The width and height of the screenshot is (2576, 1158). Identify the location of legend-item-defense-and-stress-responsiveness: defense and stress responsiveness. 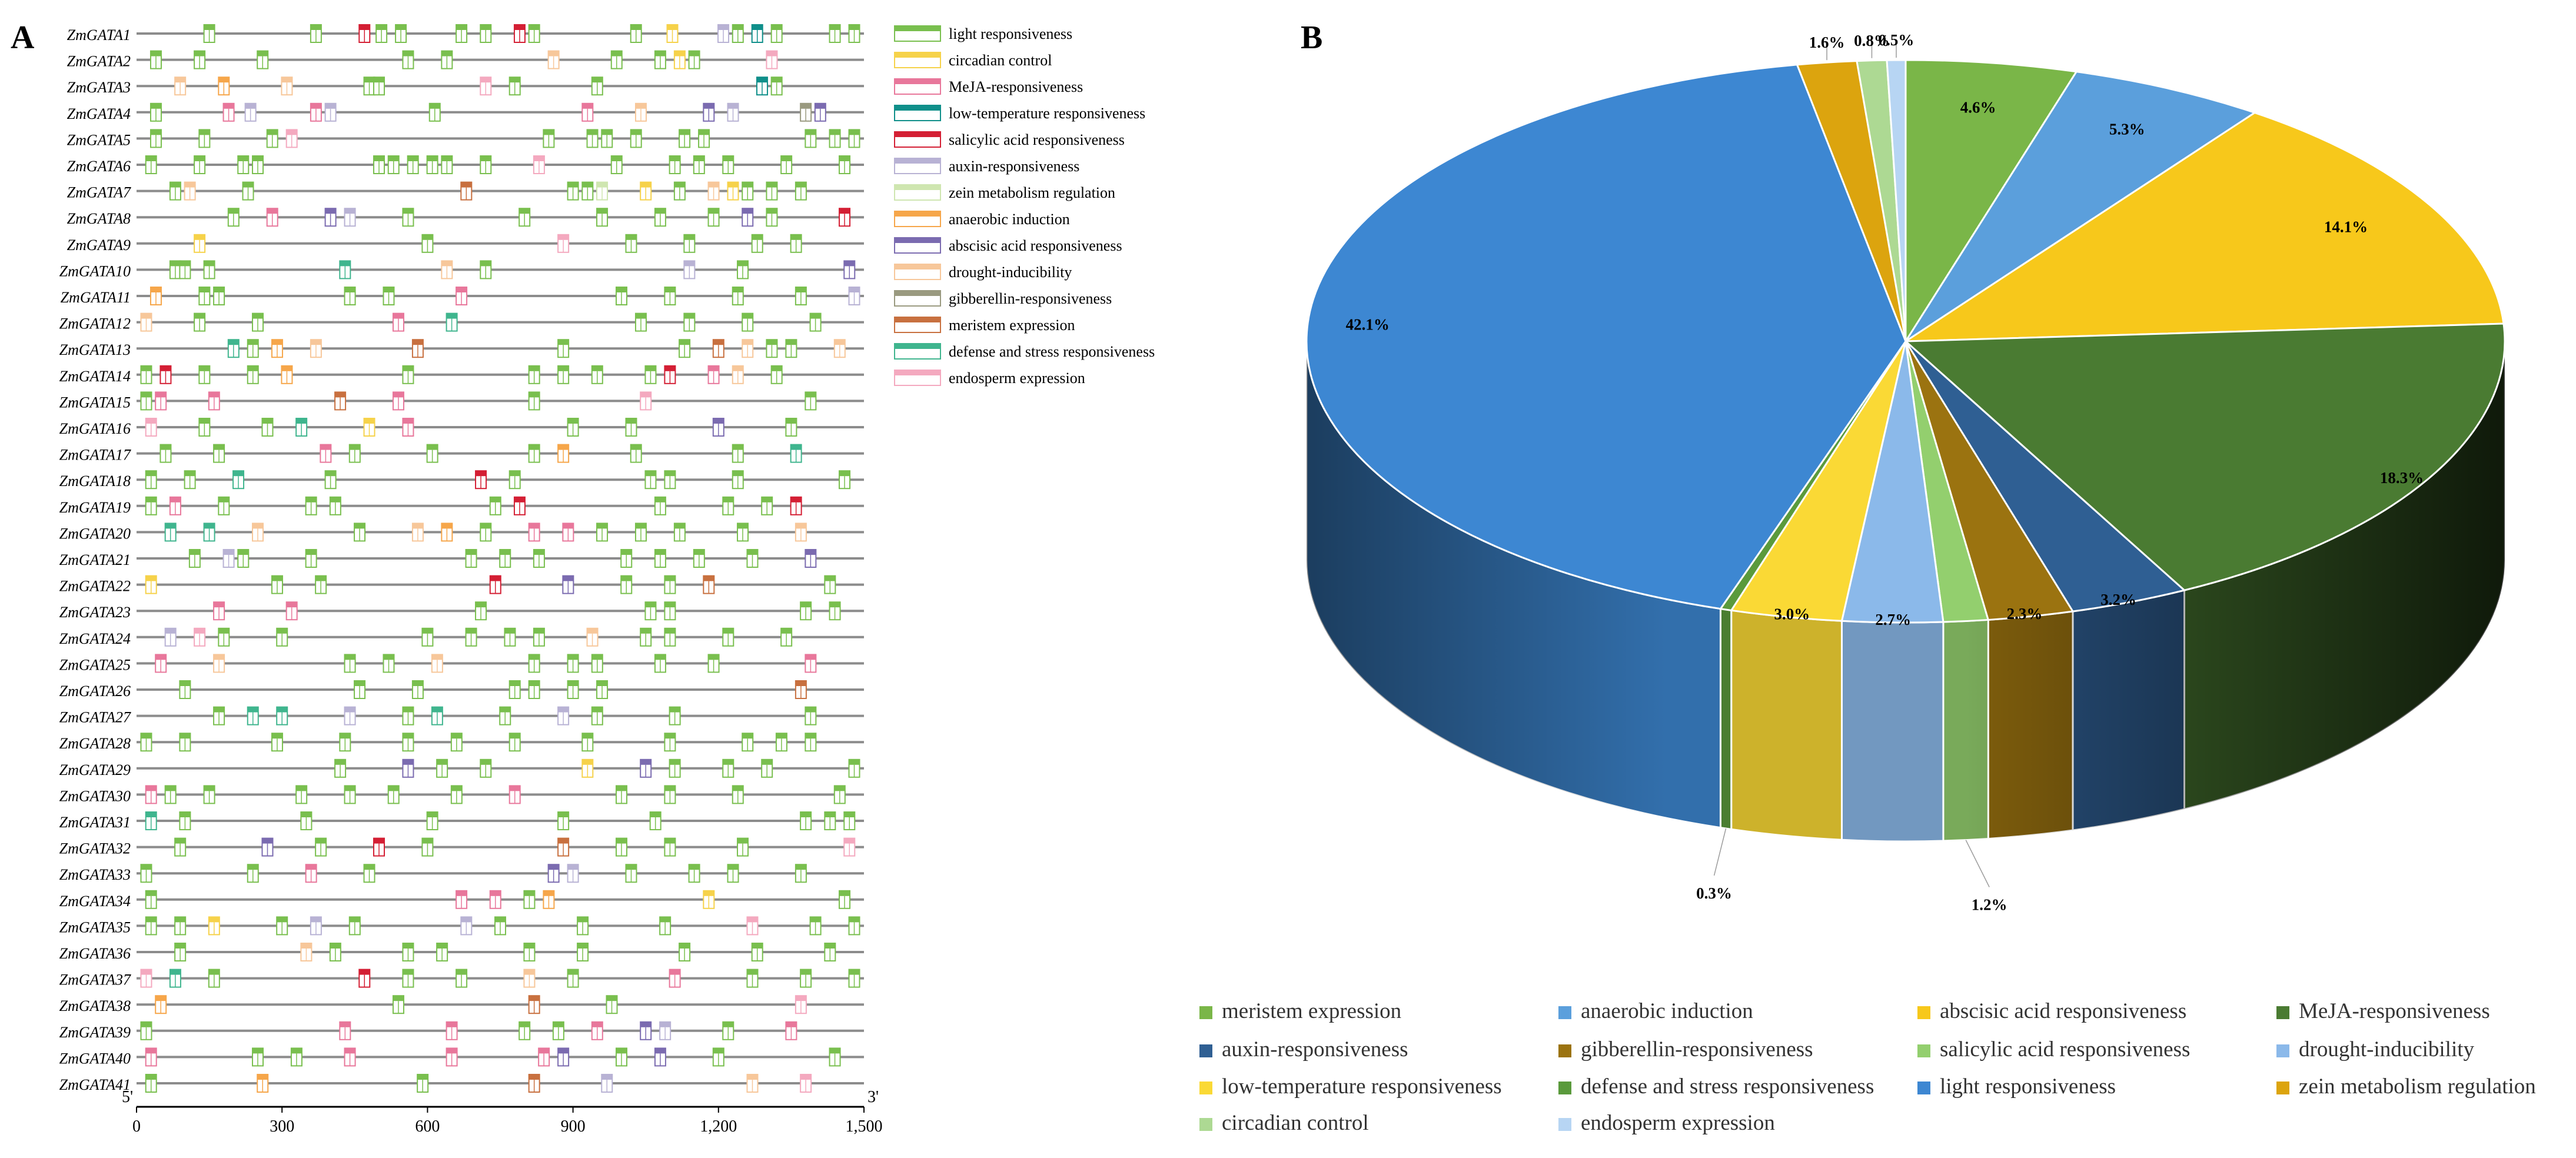
(1024, 351).